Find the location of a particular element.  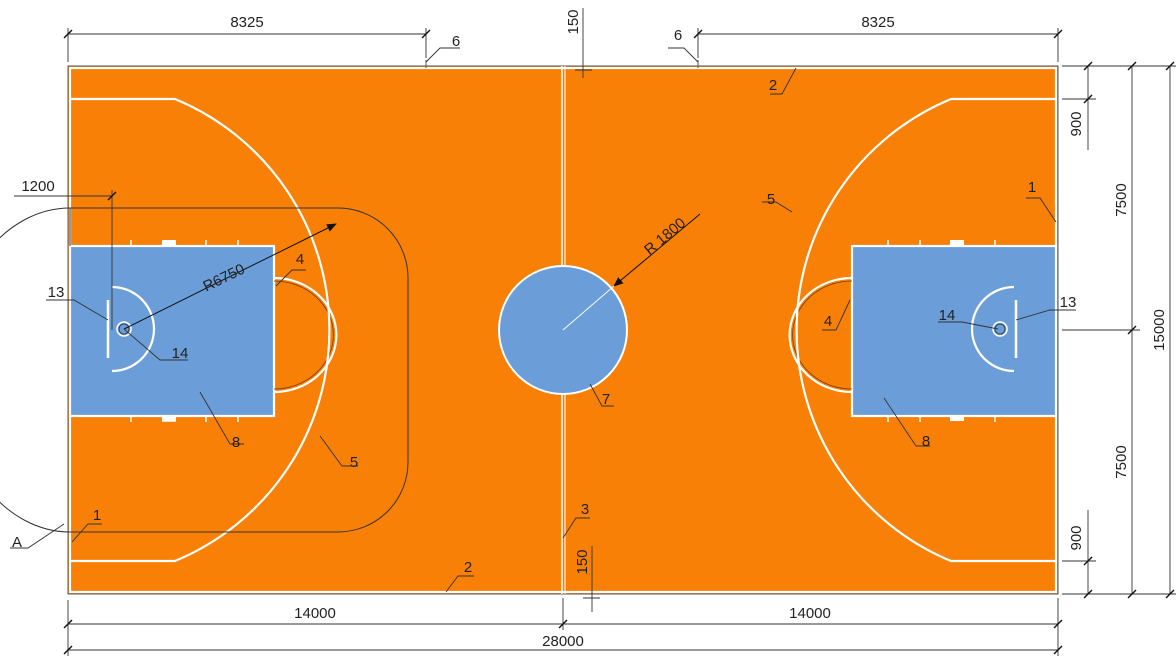

dim-side-gap-top: 900 is located at coordinates (1076, 123).